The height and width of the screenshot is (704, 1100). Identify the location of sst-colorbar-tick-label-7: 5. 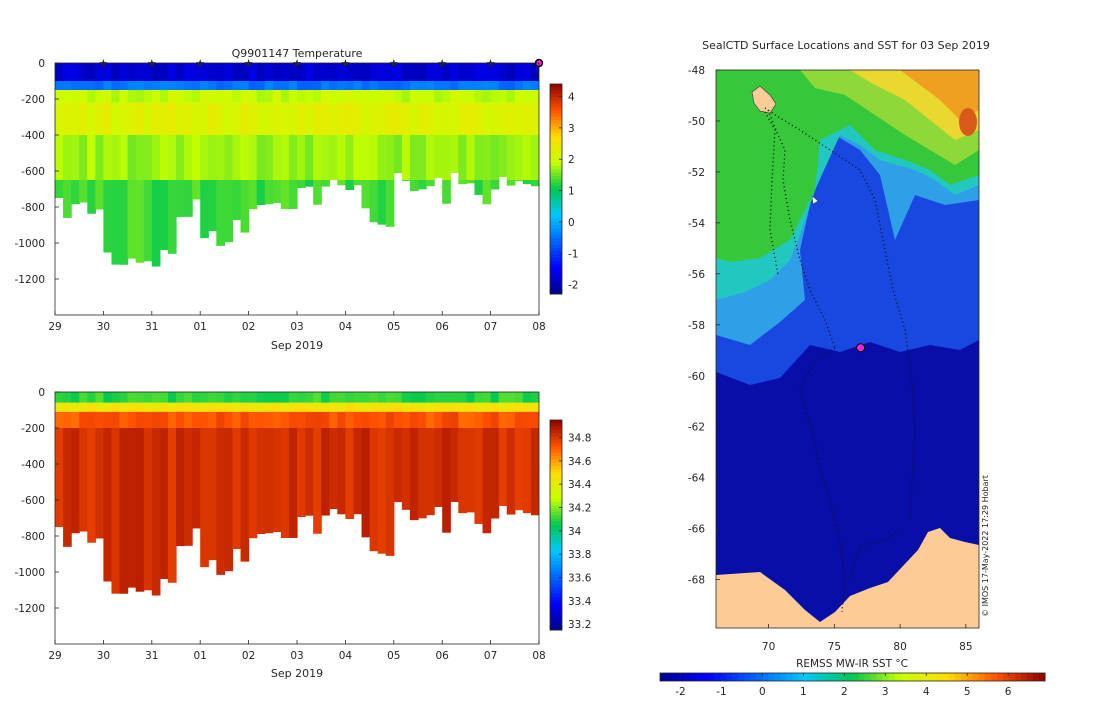
(967, 692).